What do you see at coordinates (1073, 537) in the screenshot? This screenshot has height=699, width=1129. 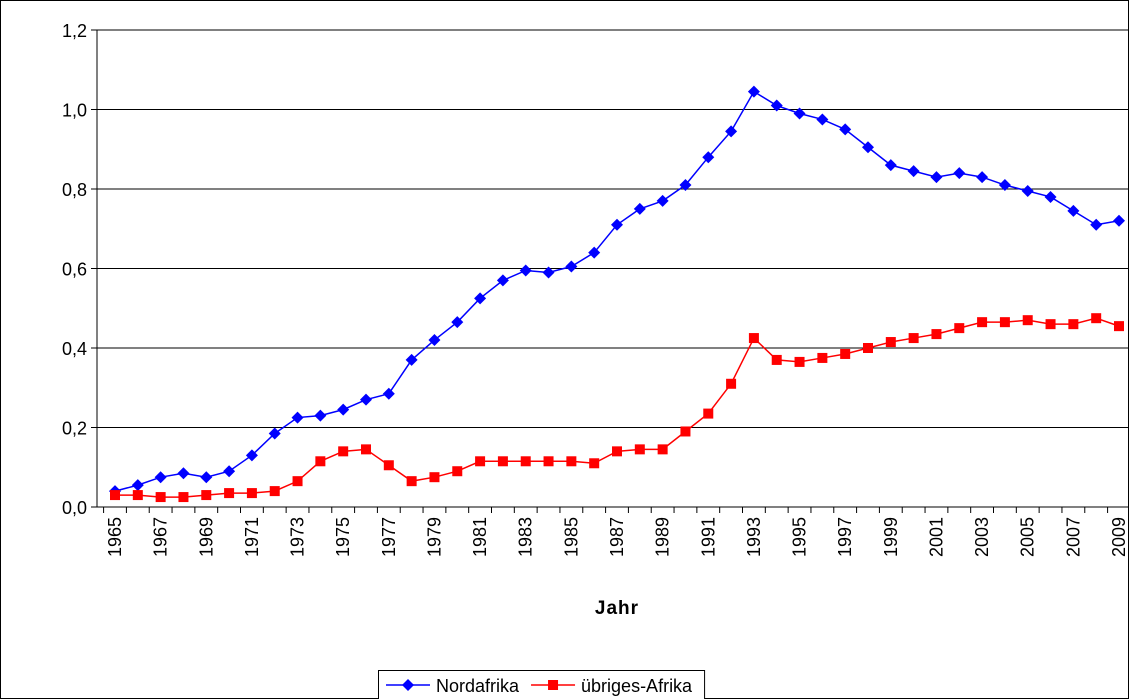 I see `x-tick-label: 2007` at bounding box center [1073, 537].